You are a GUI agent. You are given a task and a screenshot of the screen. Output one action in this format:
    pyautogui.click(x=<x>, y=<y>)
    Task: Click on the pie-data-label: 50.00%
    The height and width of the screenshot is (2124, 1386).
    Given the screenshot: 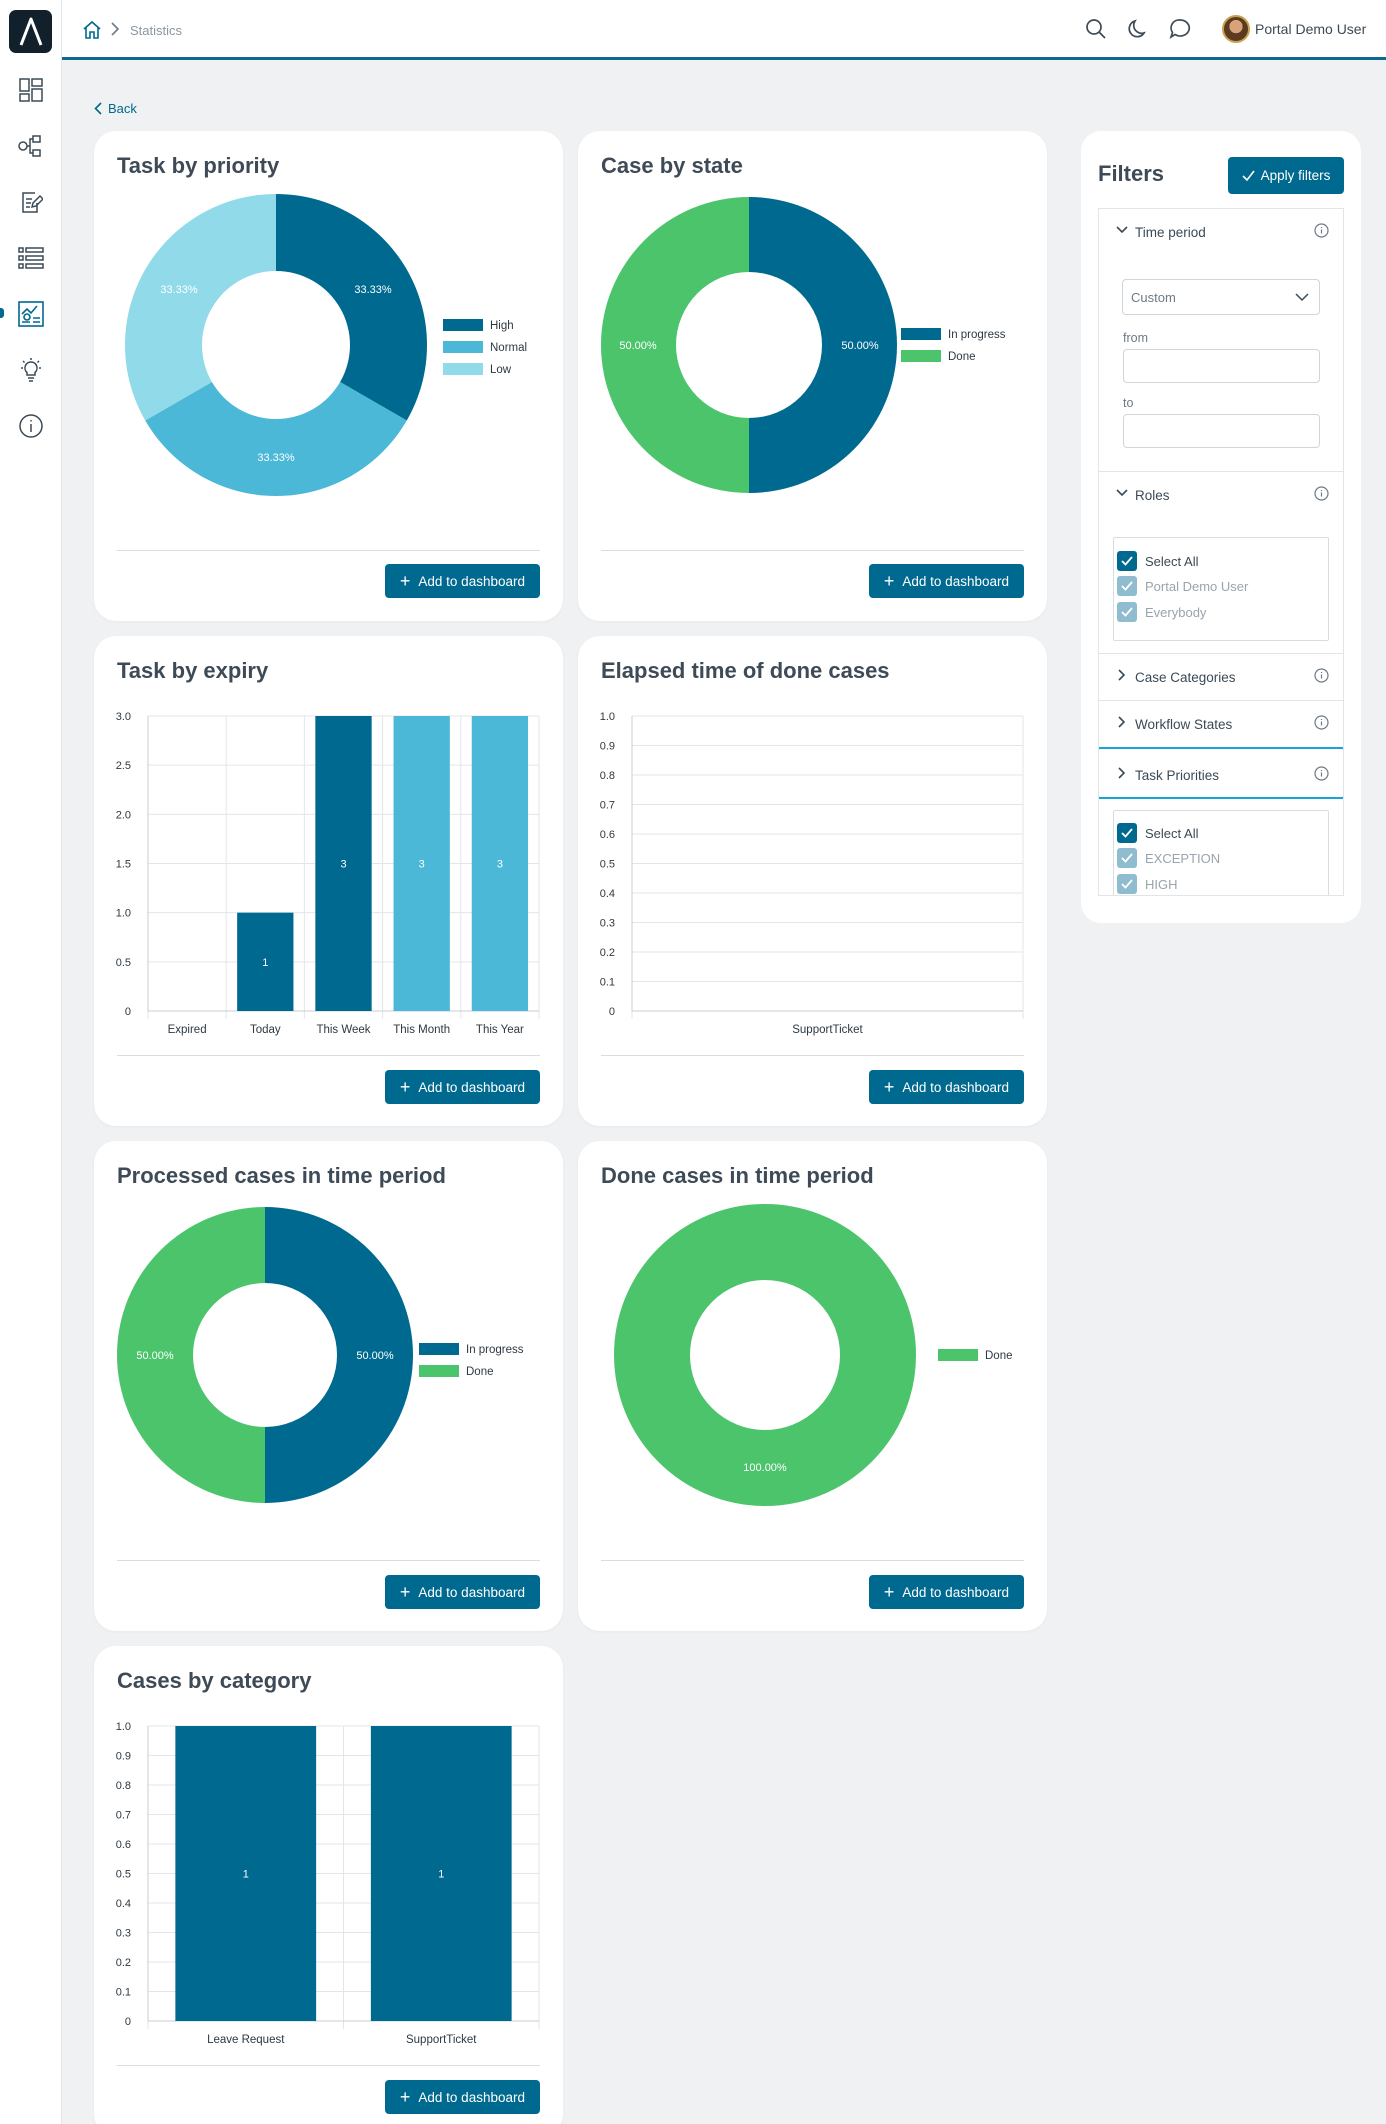 What is the action you would take?
    pyautogui.click(x=638, y=346)
    